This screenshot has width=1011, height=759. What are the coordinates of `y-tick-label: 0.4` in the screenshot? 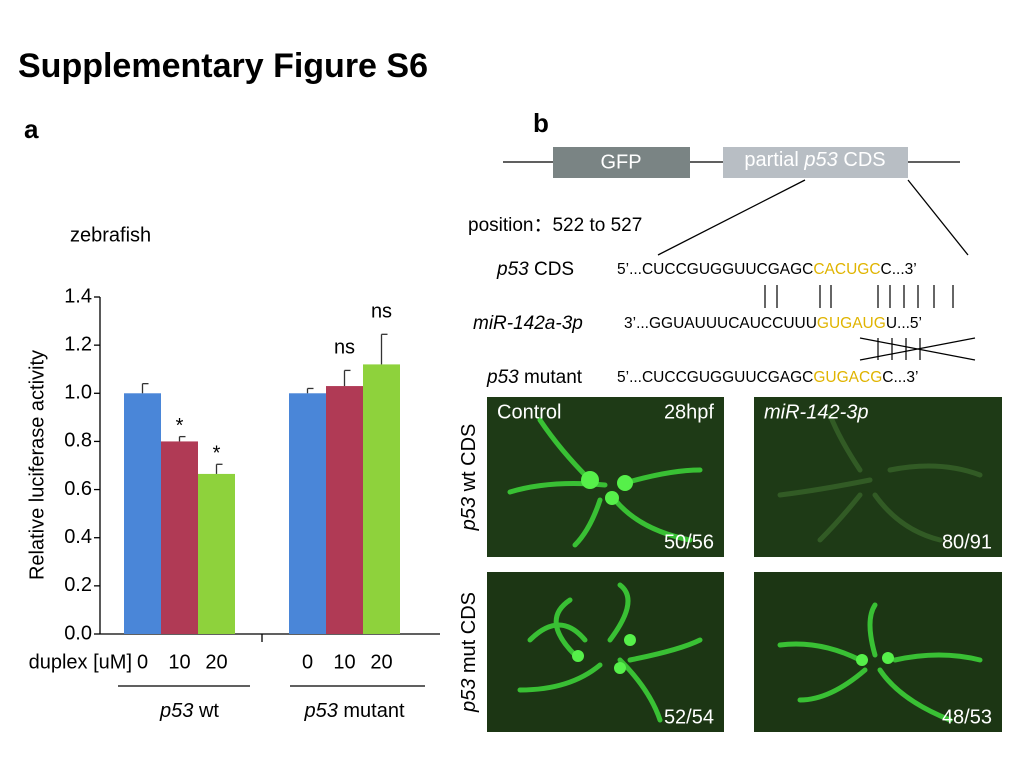 It's located at (78, 537).